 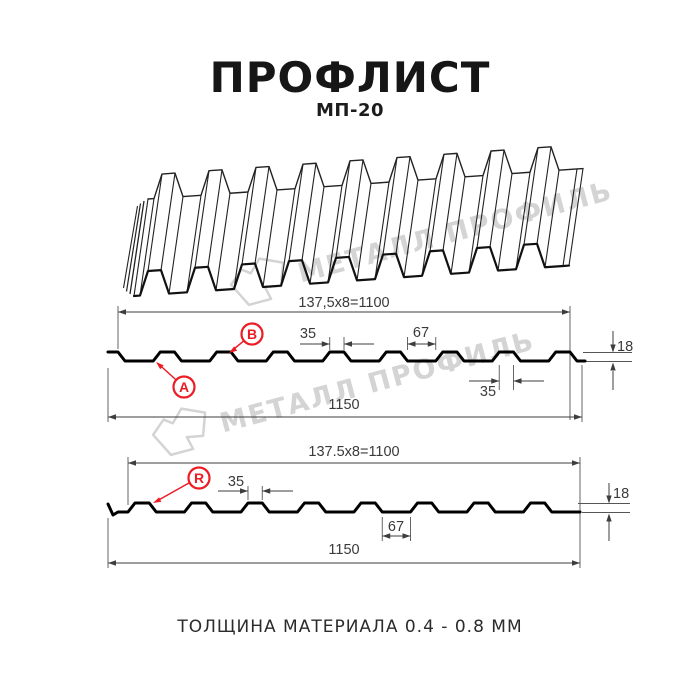 I want to click on dim-total-top: 1150, so click(x=343, y=405).